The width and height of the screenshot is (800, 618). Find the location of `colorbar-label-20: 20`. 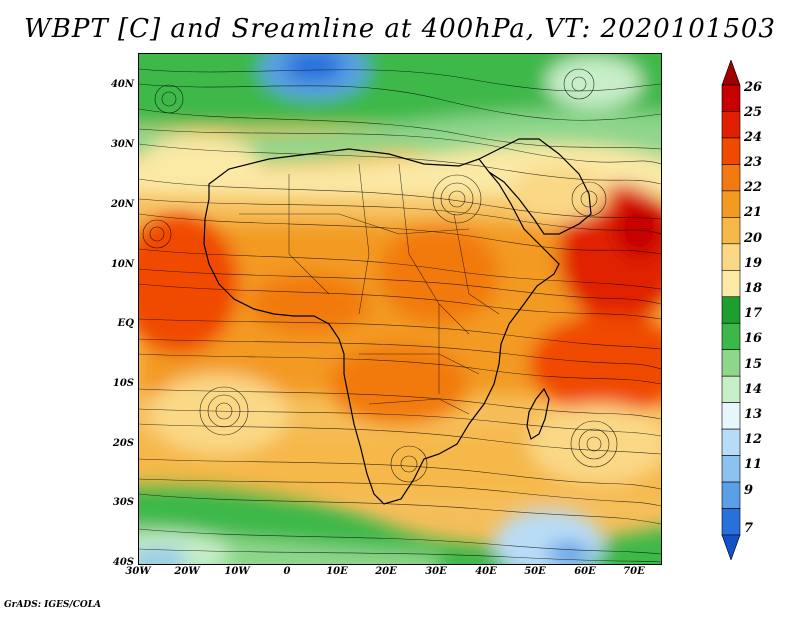

colorbar-label-20: 20 is located at coordinates (753, 238).